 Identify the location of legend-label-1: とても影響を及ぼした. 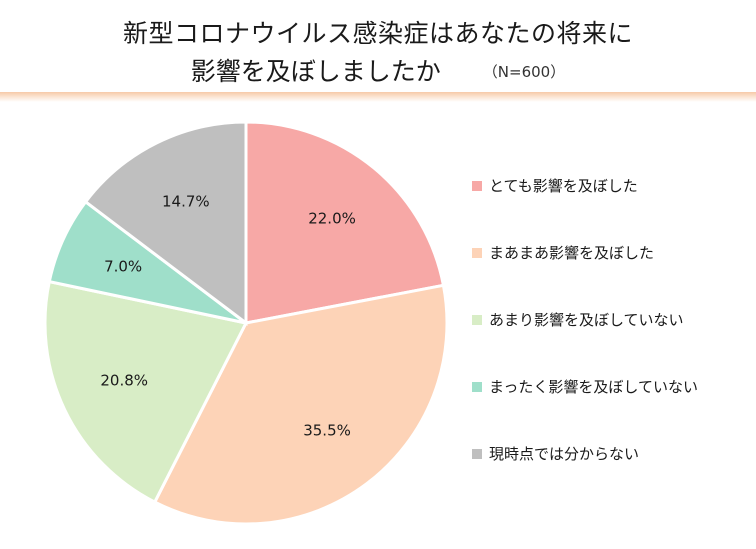
(563, 186).